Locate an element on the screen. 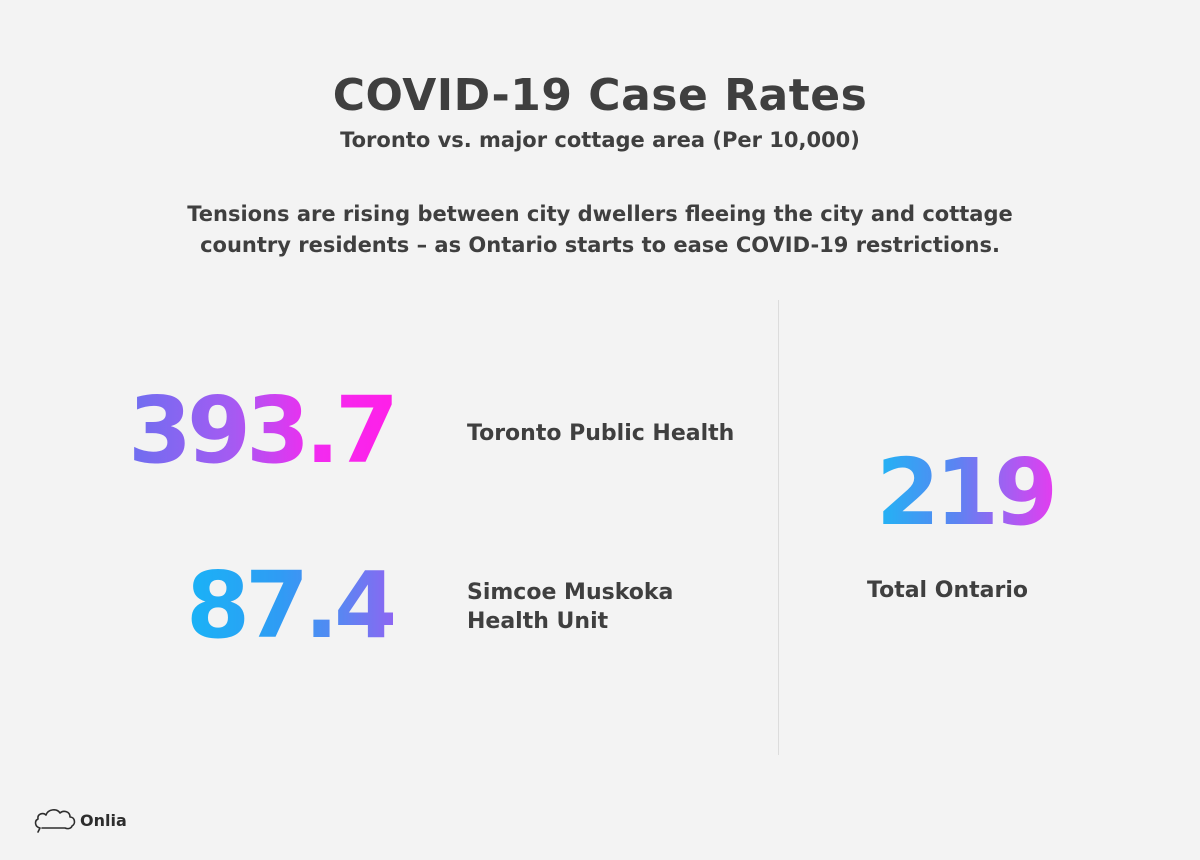  toronto-rate-value: 393.7 is located at coordinates (263, 430).